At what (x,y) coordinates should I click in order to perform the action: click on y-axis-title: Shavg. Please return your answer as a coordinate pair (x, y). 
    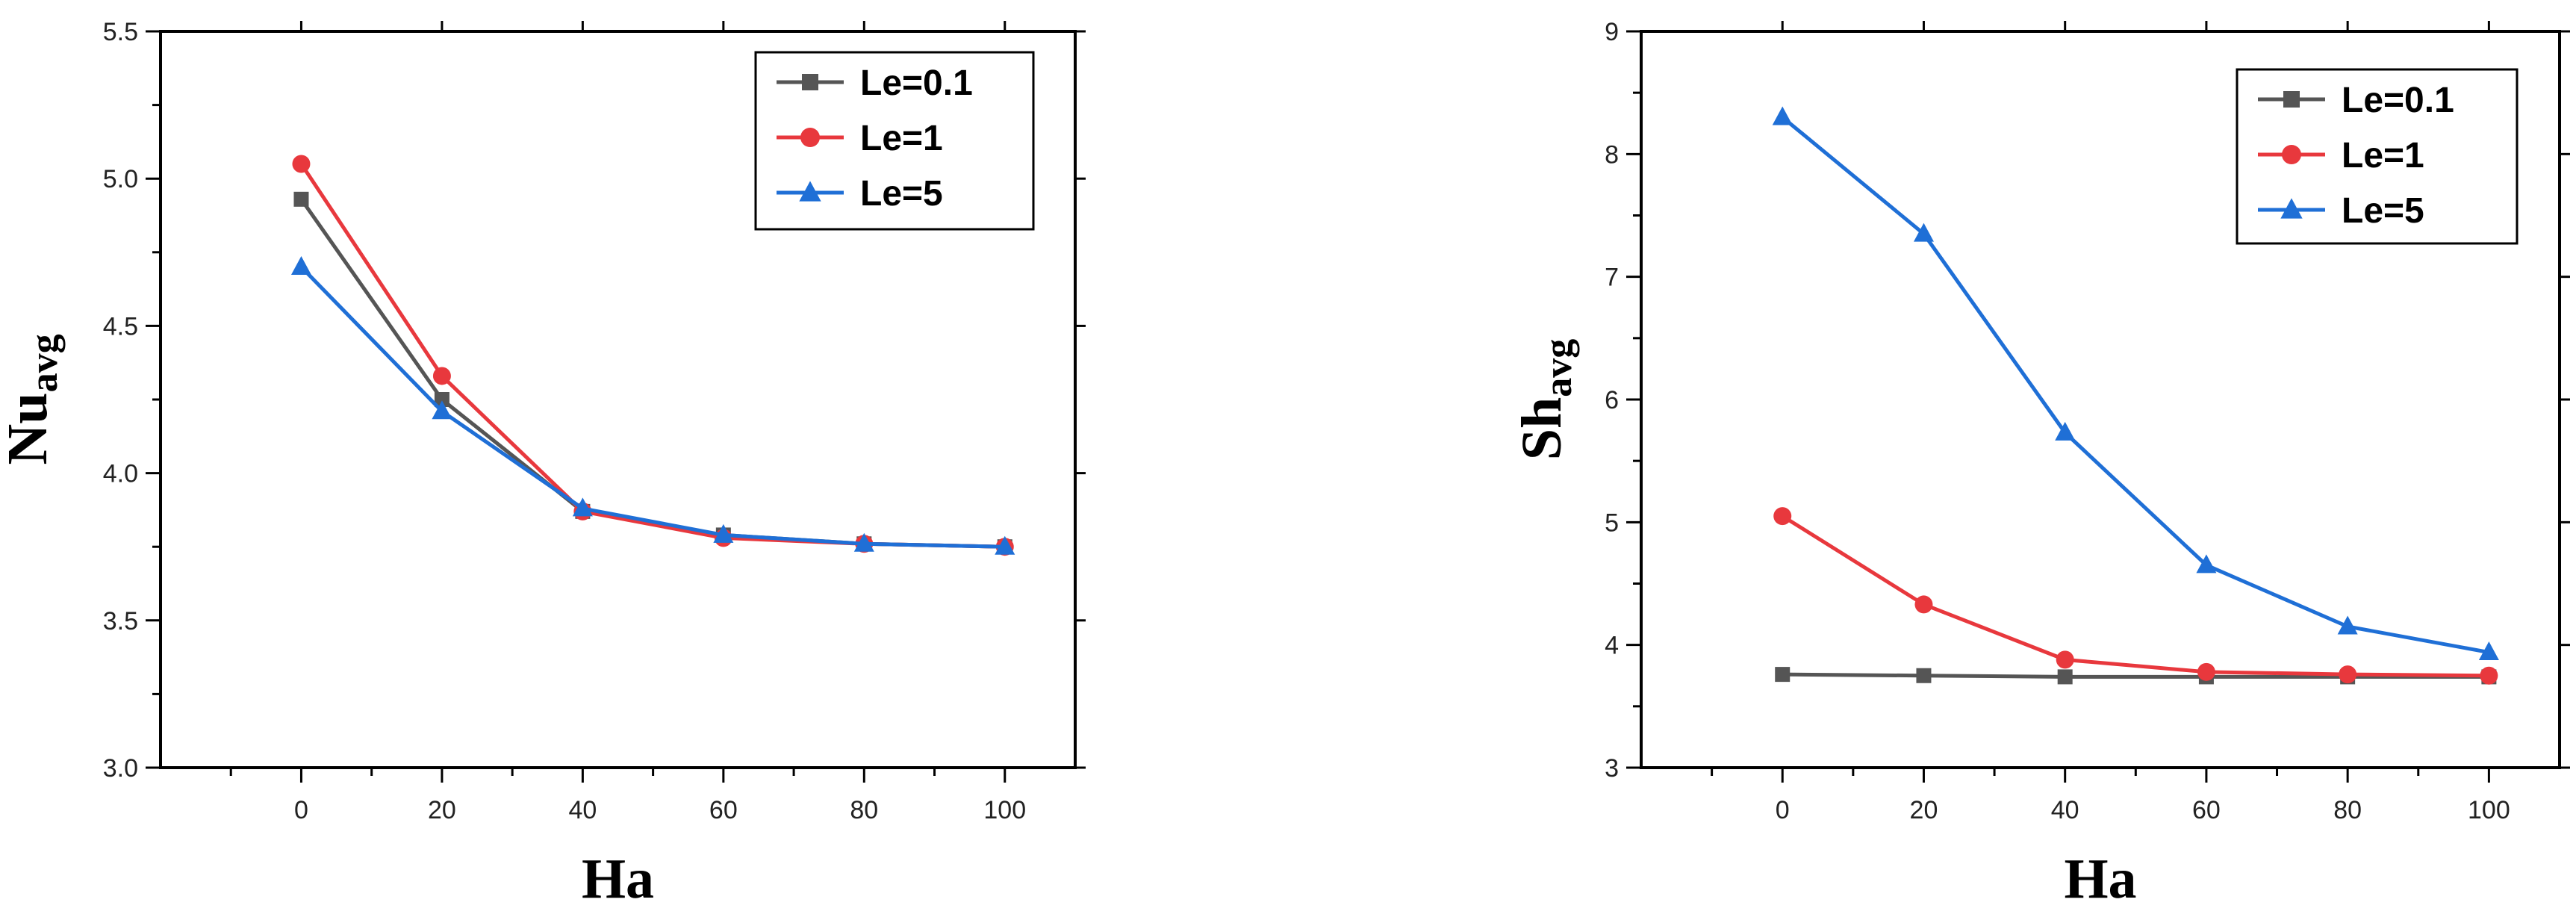
    Looking at the image, I should click on (1545, 400).